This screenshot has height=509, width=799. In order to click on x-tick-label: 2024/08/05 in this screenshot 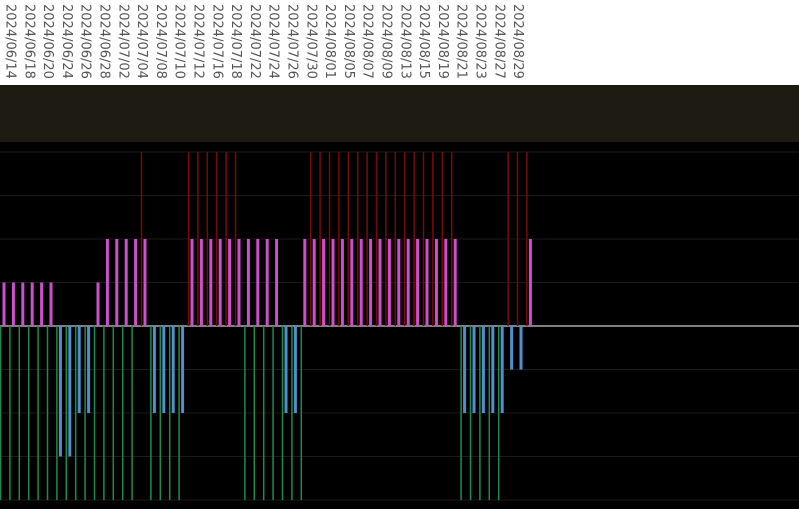, I will do `click(348, 41)`.